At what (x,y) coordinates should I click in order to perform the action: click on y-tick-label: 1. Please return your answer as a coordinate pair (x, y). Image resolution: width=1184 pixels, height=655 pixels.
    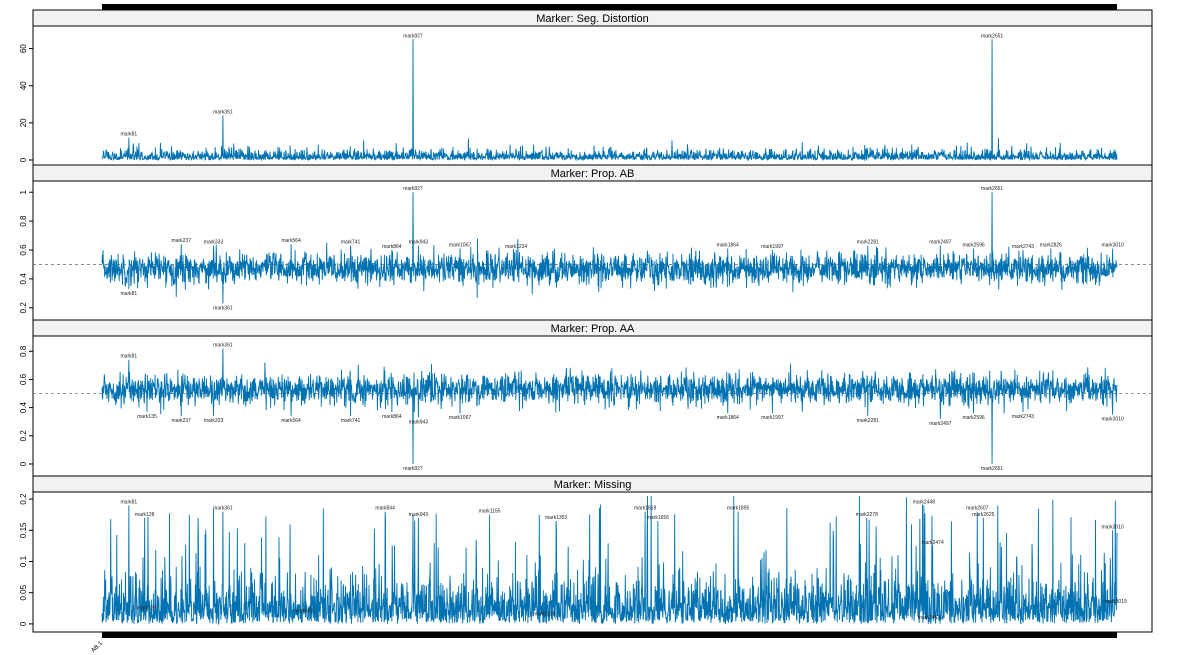
    Looking at the image, I should click on (23, 191).